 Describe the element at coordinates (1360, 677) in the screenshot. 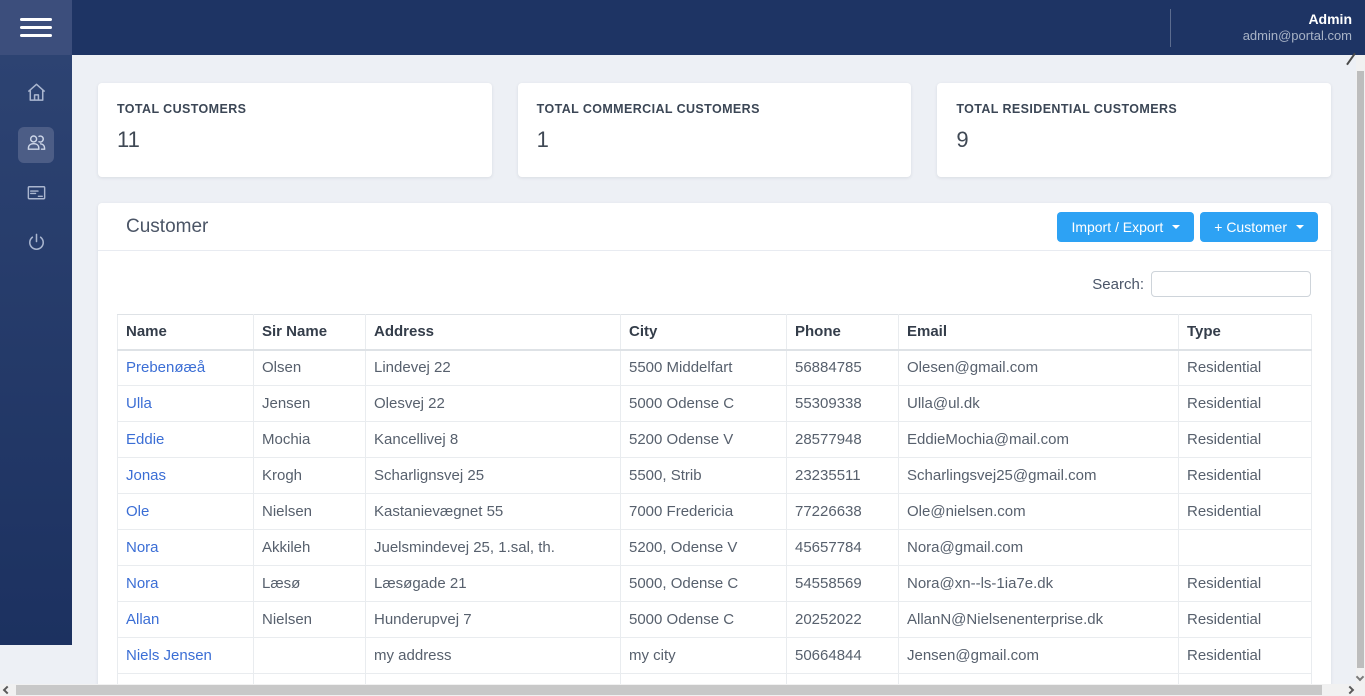

I see `scroll-down-icon` at that location.